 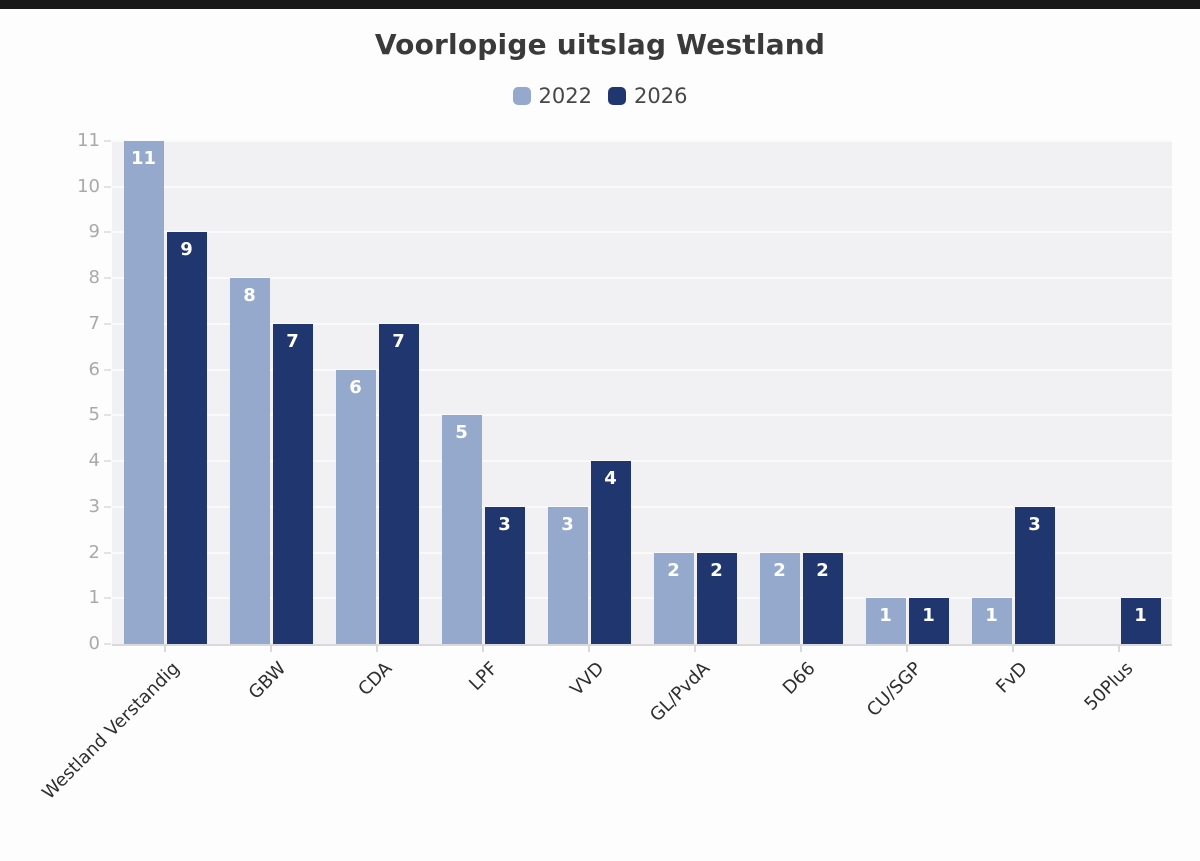 I want to click on x-axis-line, so click(x=642, y=645).